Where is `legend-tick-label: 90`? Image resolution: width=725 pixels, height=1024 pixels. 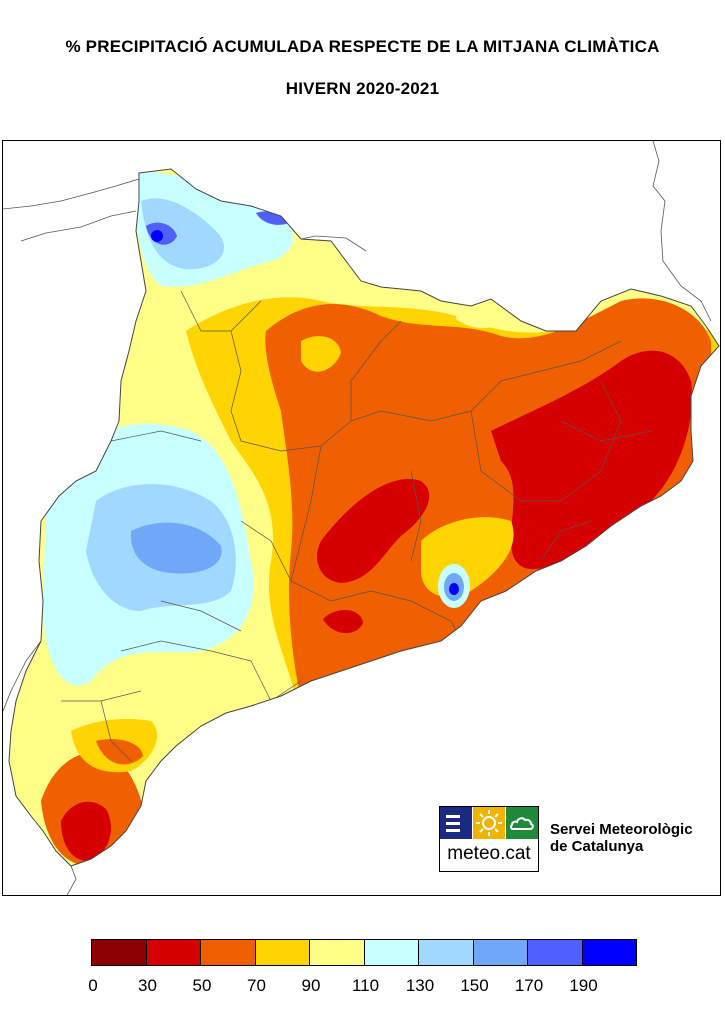 legend-tick-label: 90 is located at coordinates (311, 985).